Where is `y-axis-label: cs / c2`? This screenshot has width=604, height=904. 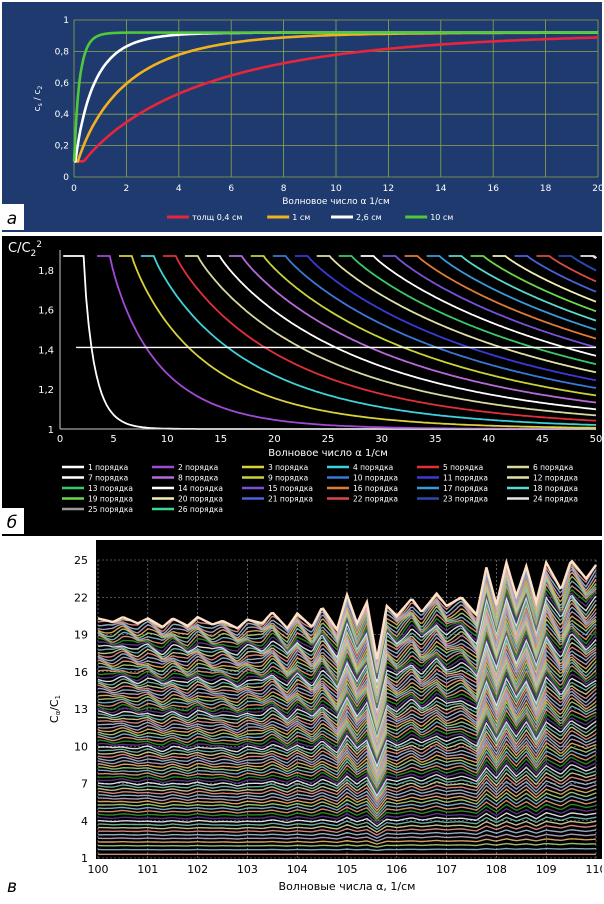 y-axis-label: cs / c2 is located at coordinates (38, 99).